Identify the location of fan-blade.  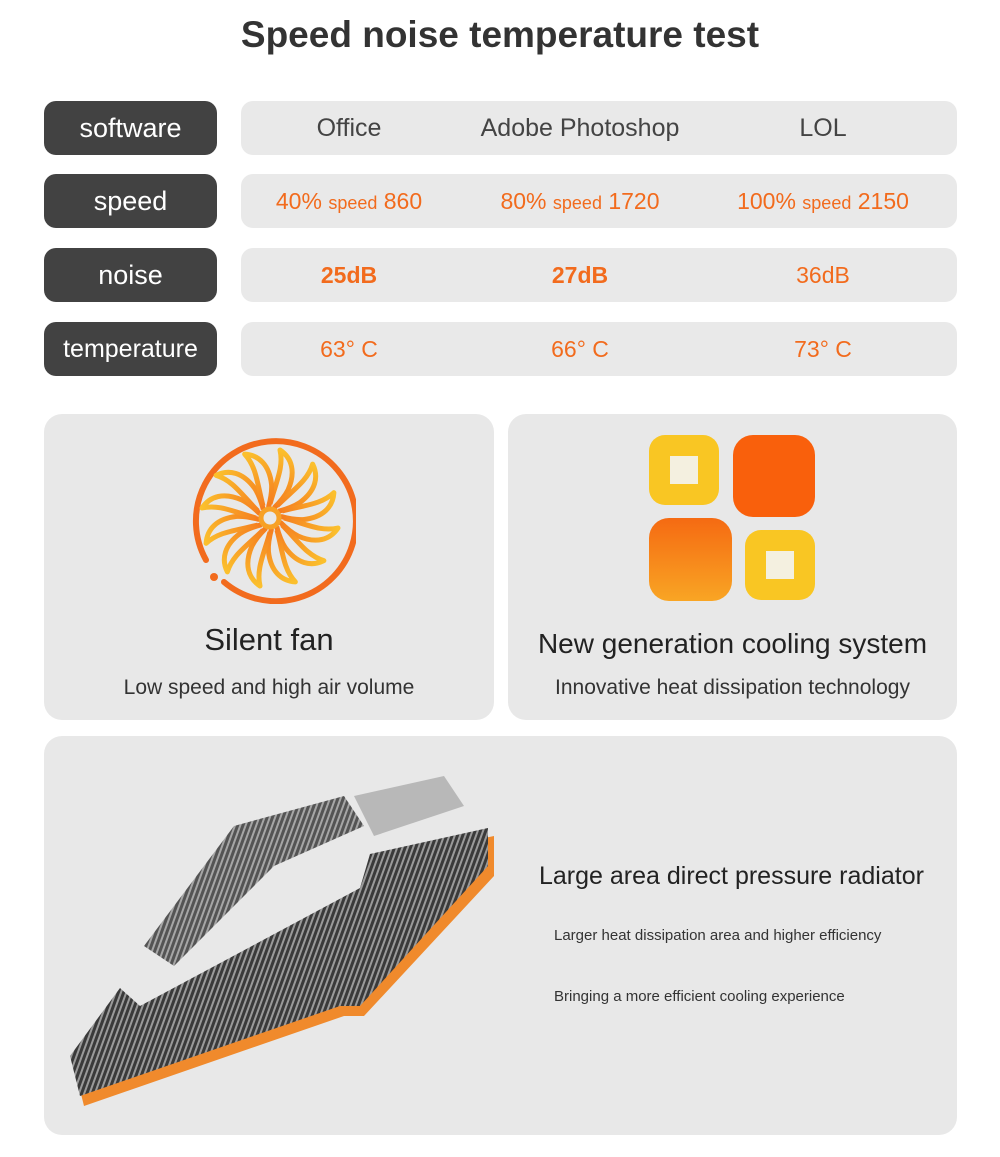
(258, 479).